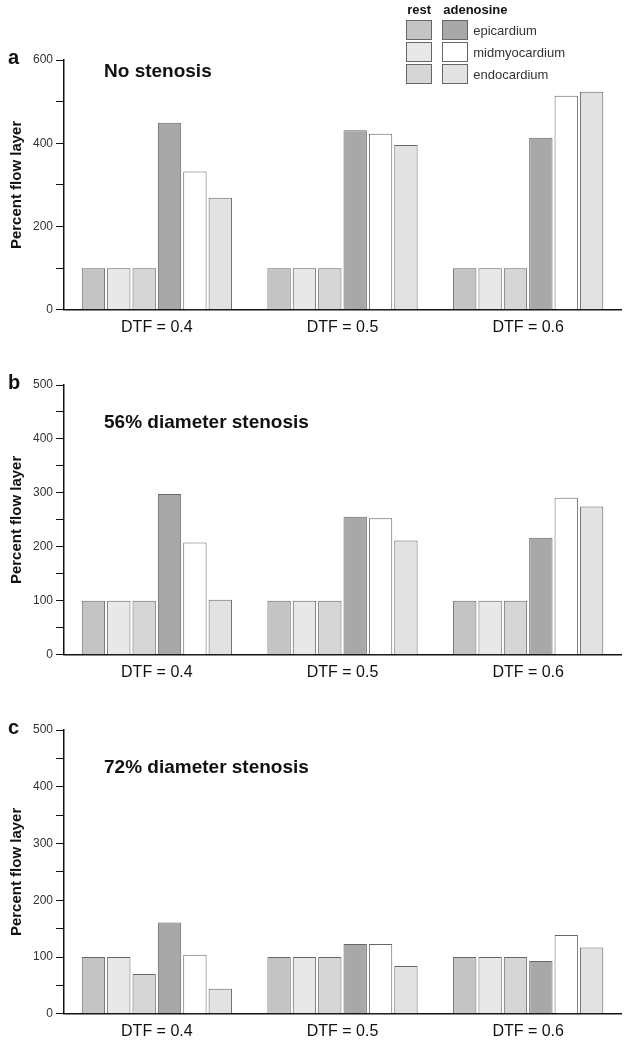 This screenshot has height=1049, width=625. Describe the element at coordinates (206, 767) in the screenshot. I see `text: 72% diameter stenosis` at that location.